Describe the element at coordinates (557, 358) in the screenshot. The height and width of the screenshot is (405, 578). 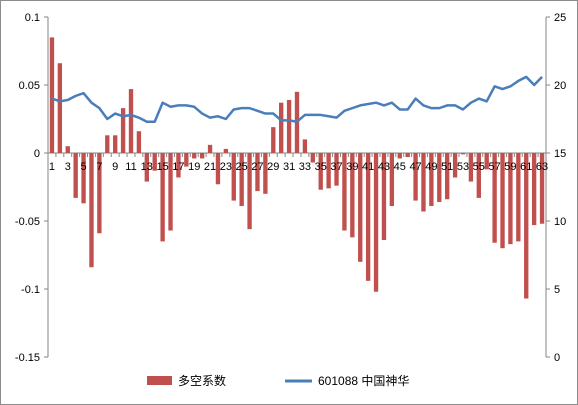
I see `y-right-tick-label: 0` at that location.